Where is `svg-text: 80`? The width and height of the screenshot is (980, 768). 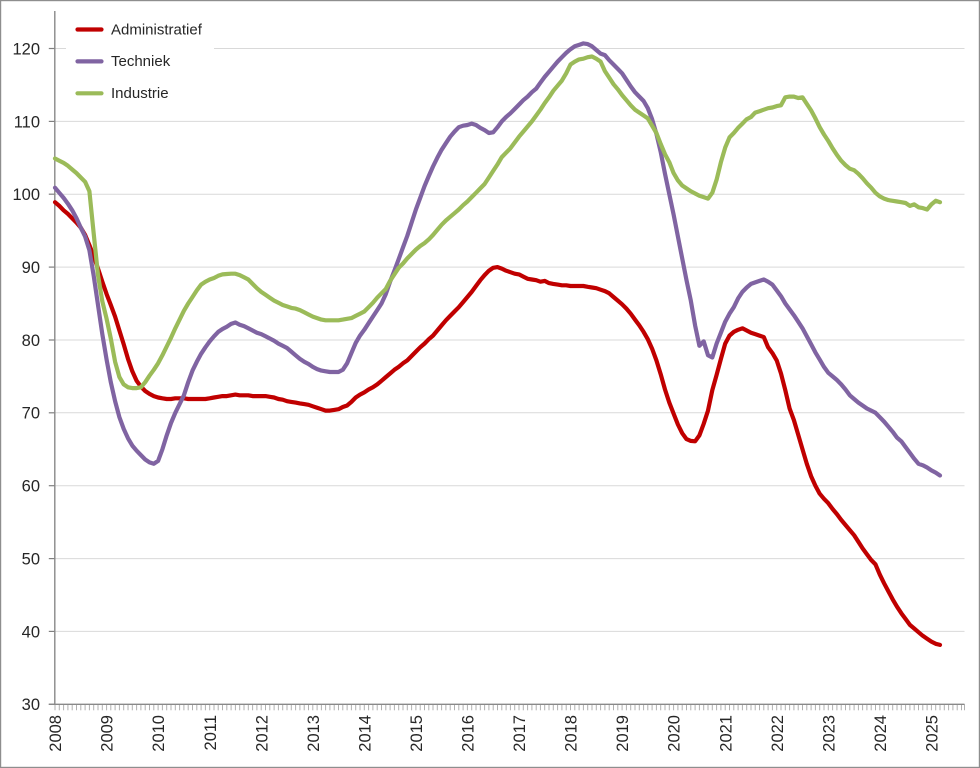
svg-text: 80 is located at coordinates (31, 341).